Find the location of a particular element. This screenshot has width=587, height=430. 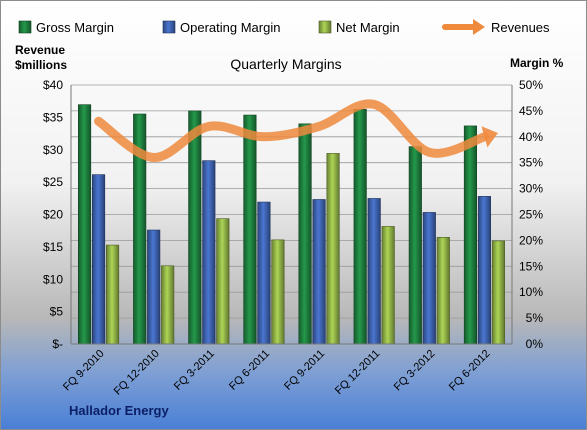

revenues-line is located at coordinates (291, 131).